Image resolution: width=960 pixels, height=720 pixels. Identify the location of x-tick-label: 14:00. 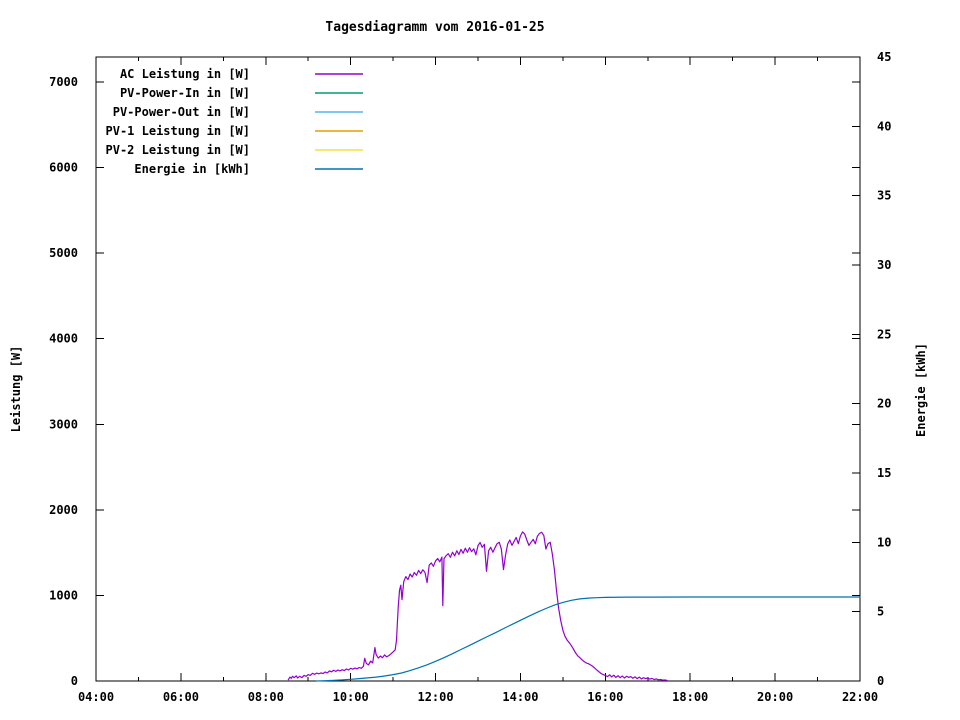
(520, 697).